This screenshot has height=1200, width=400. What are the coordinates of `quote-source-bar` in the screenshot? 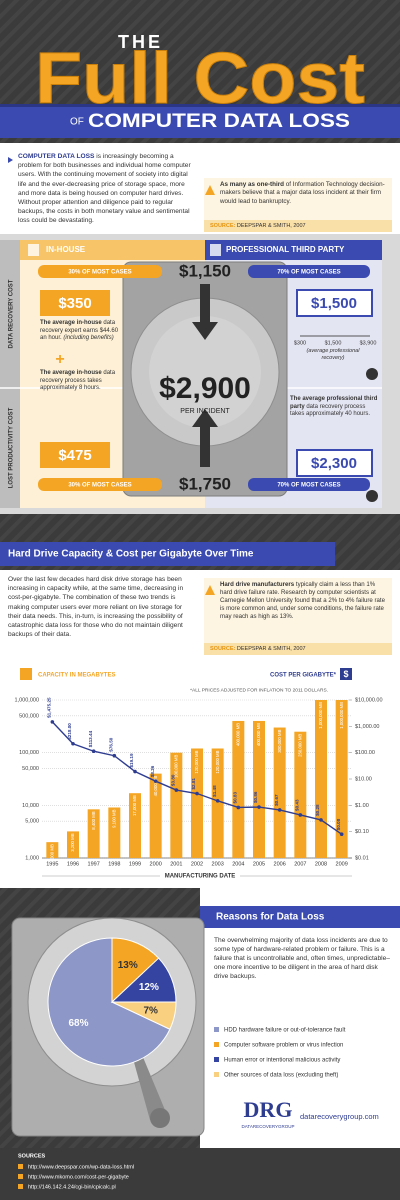 It's located at (298, 226).